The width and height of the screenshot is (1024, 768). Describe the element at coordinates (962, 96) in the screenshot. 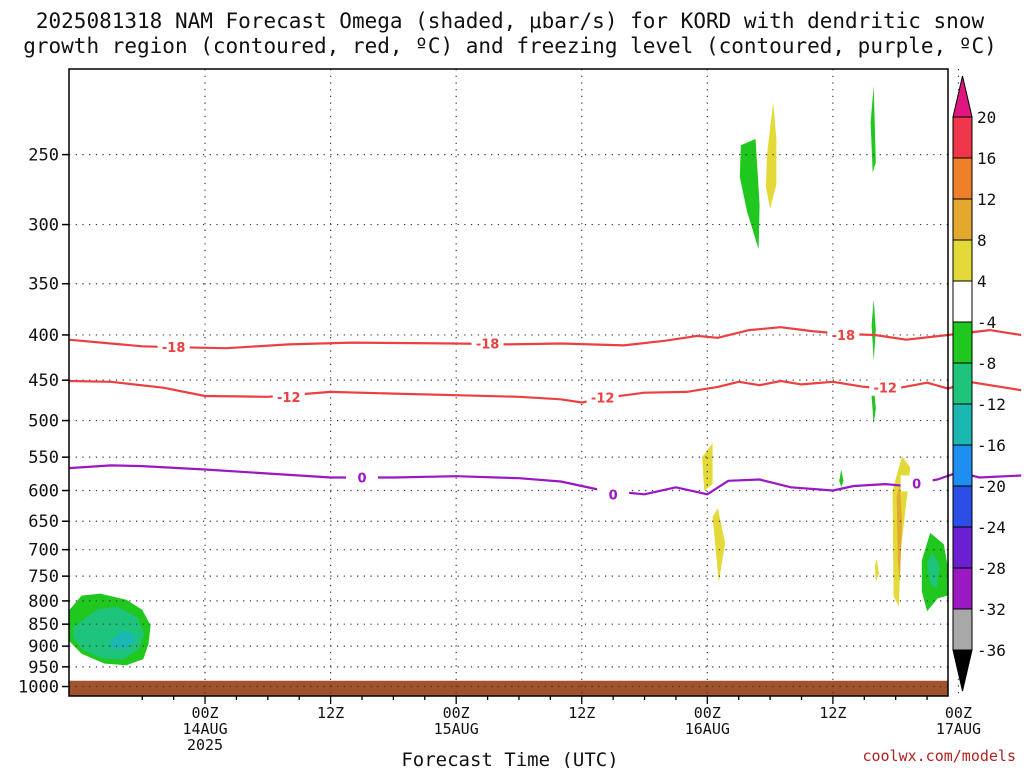

I see `colorbar-top-extend` at that location.